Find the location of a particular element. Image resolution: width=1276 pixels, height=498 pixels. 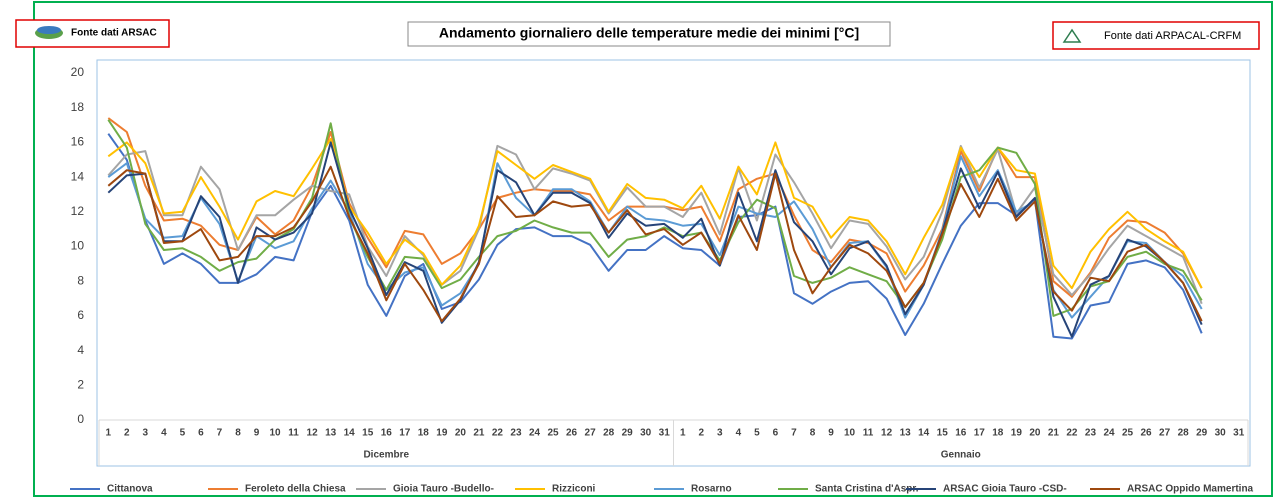

legend-label: ARSAC Gioia Tauro -CSD- is located at coordinates (1005, 489).